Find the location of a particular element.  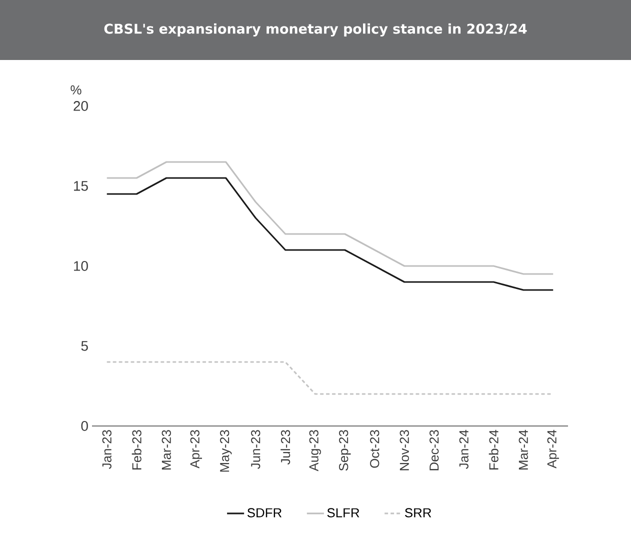

y-tick-label: 15 is located at coordinates (81, 186).